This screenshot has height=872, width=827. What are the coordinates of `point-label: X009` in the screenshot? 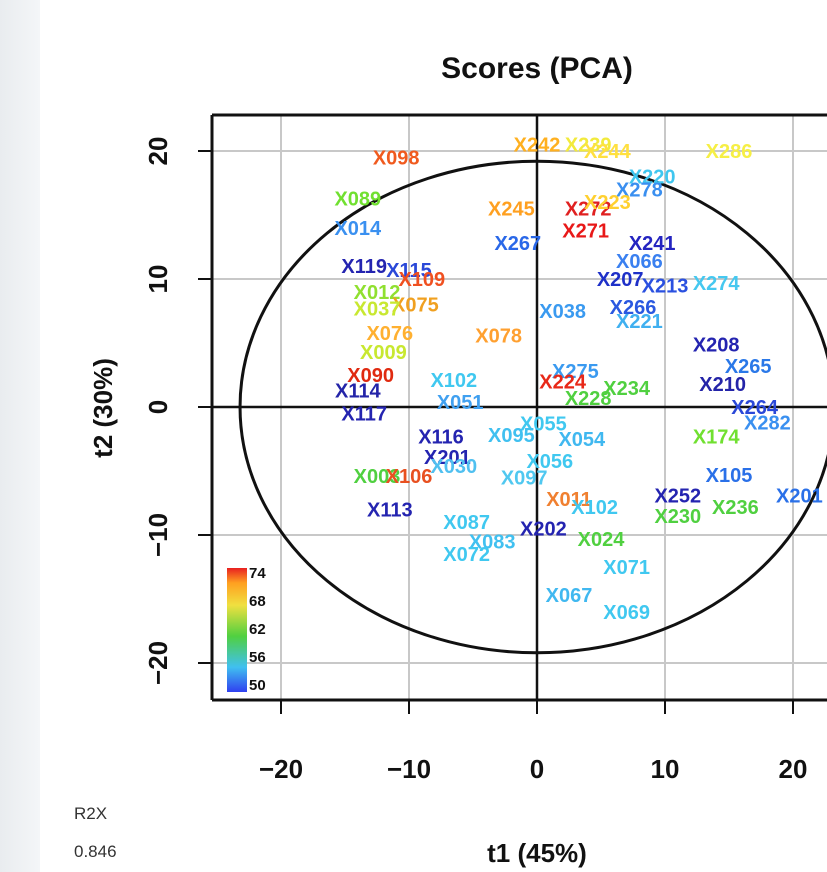 It's located at (383, 353).